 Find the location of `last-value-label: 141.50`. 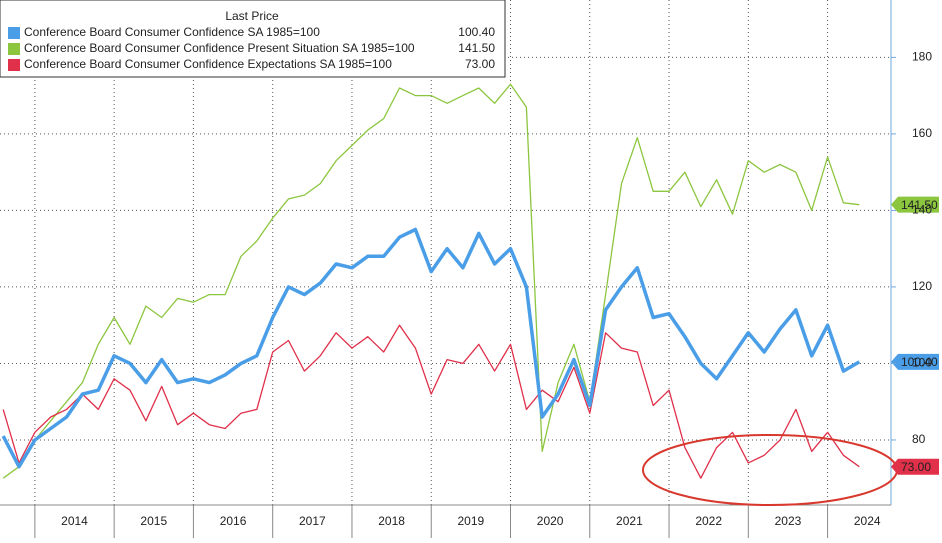

last-value-label: 141.50 is located at coordinates (919, 205).